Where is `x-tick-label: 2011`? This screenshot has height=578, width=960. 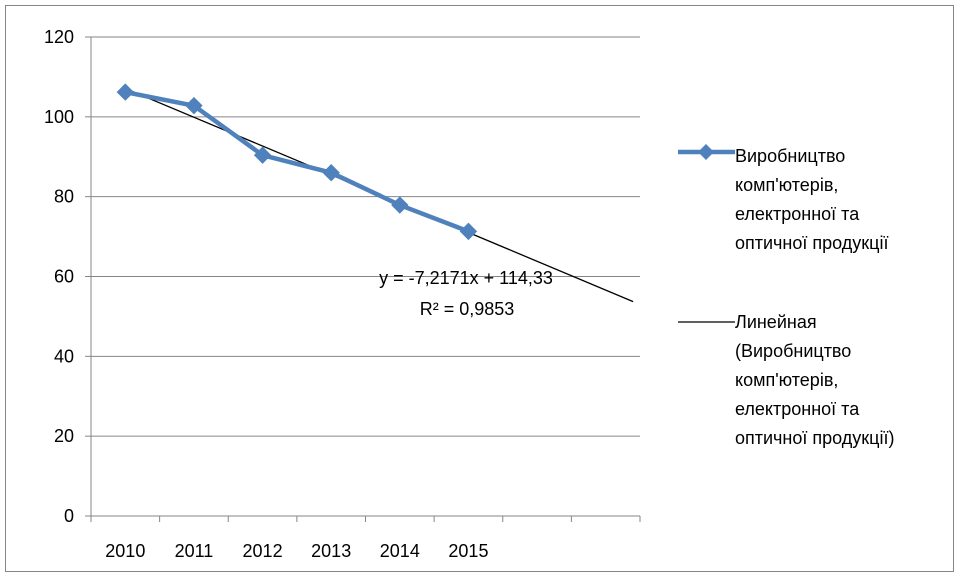
x-tick-label: 2011 is located at coordinates (194, 551).